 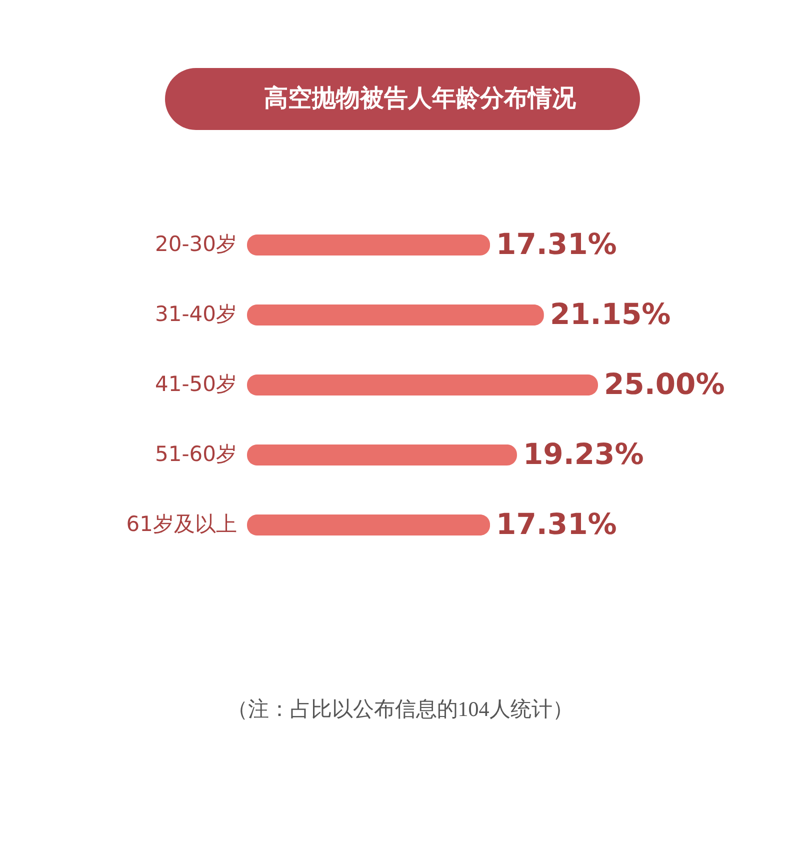 What do you see at coordinates (610, 314) in the screenshot?
I see `data-label: 21.15%` at bounding box center [610, 314].